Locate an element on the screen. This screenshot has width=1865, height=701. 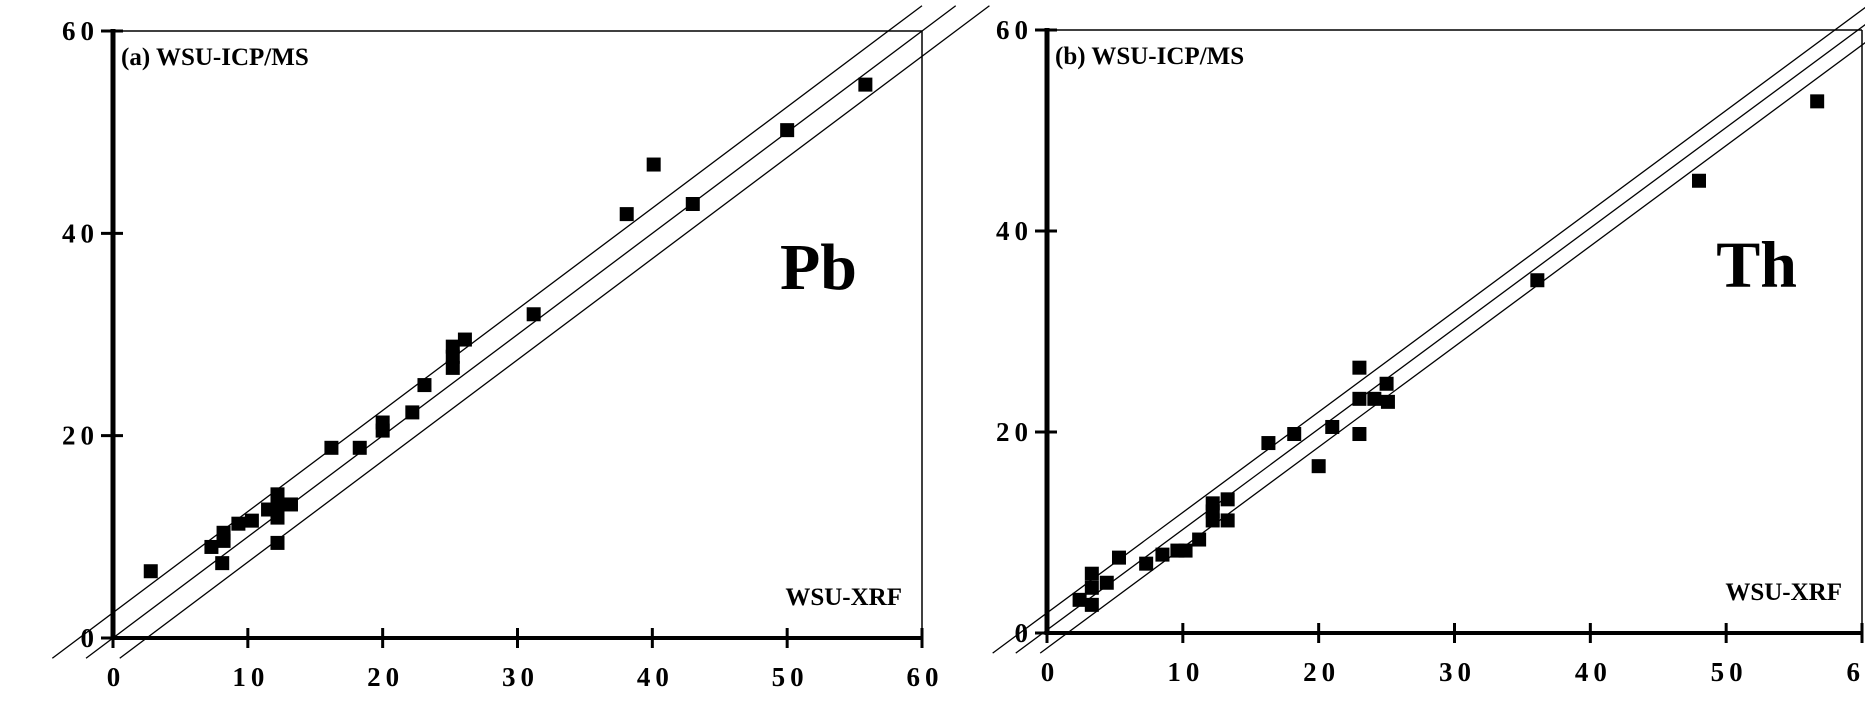
panel-label: (b) WSU-ICP/MS is located at coordinates (1149, 56).